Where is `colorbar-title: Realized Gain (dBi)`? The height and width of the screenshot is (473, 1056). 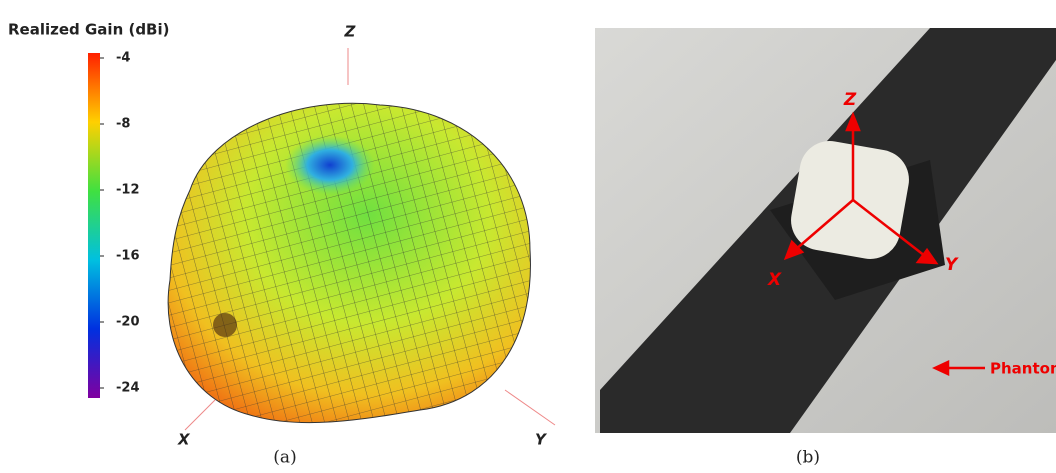 colorbar-title: Realized Gain (dBi) is located at coordinates (89, 30).